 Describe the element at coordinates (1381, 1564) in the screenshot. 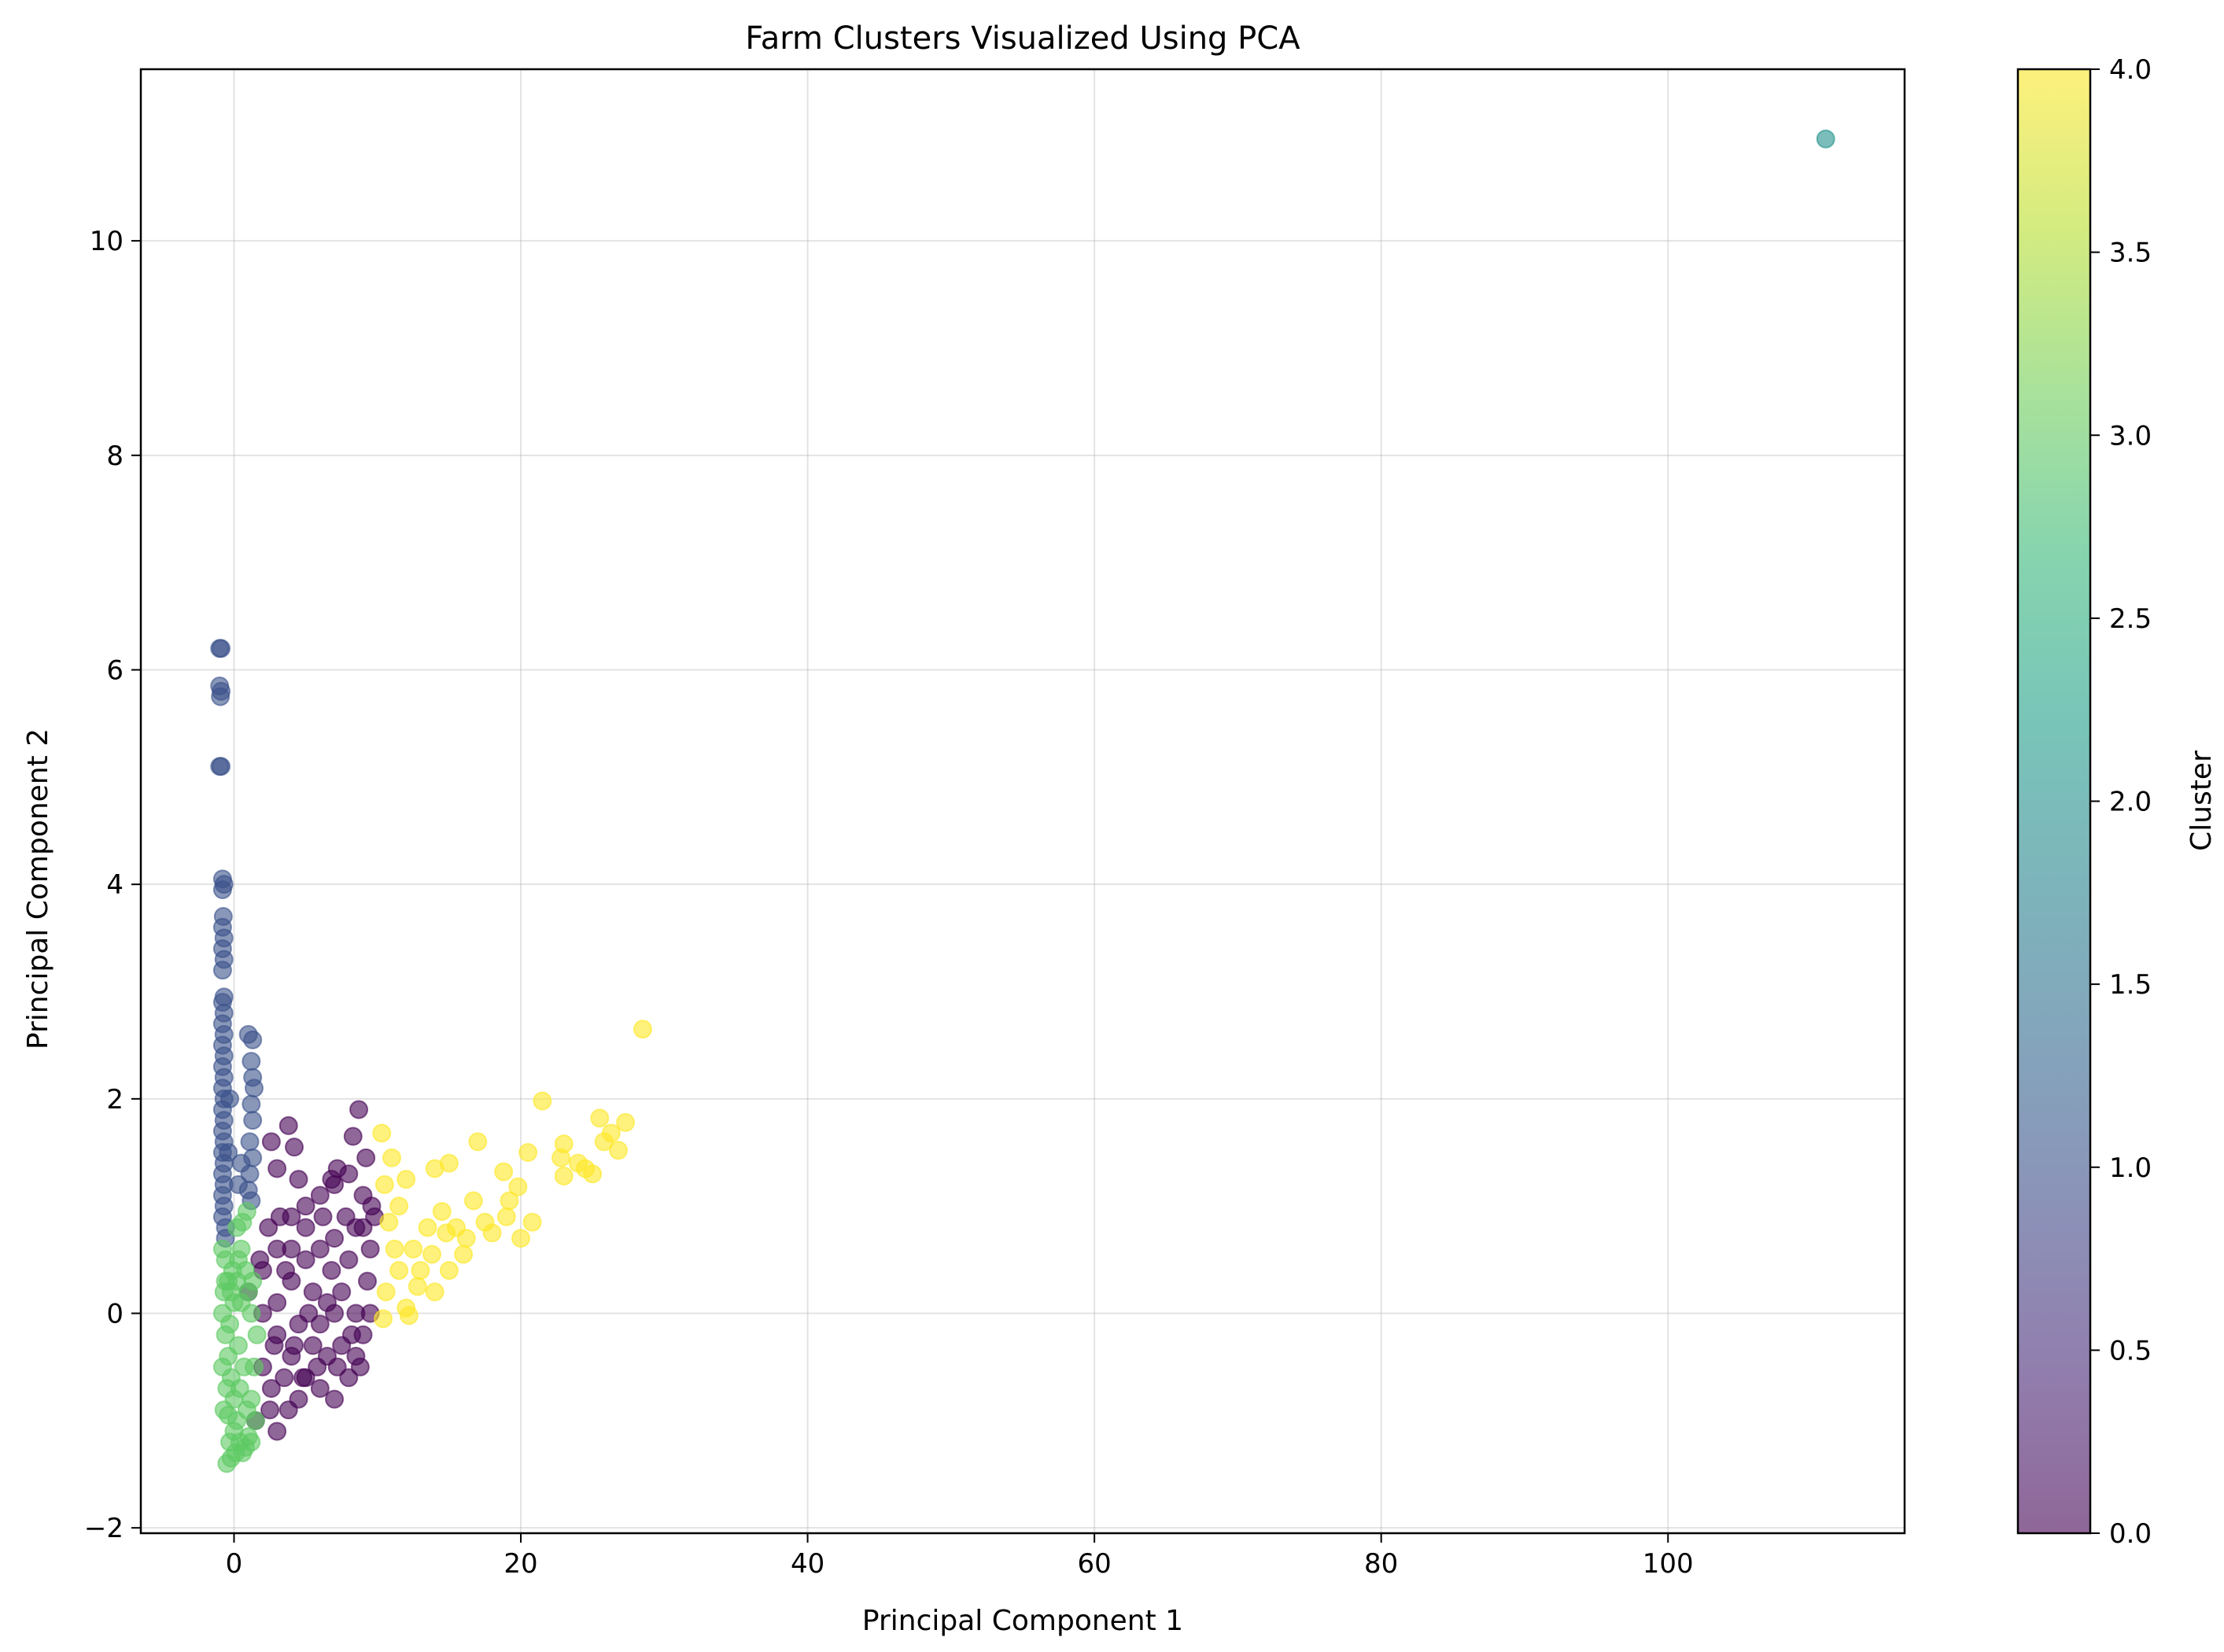

I see `x-tick-label: 80` at that location.